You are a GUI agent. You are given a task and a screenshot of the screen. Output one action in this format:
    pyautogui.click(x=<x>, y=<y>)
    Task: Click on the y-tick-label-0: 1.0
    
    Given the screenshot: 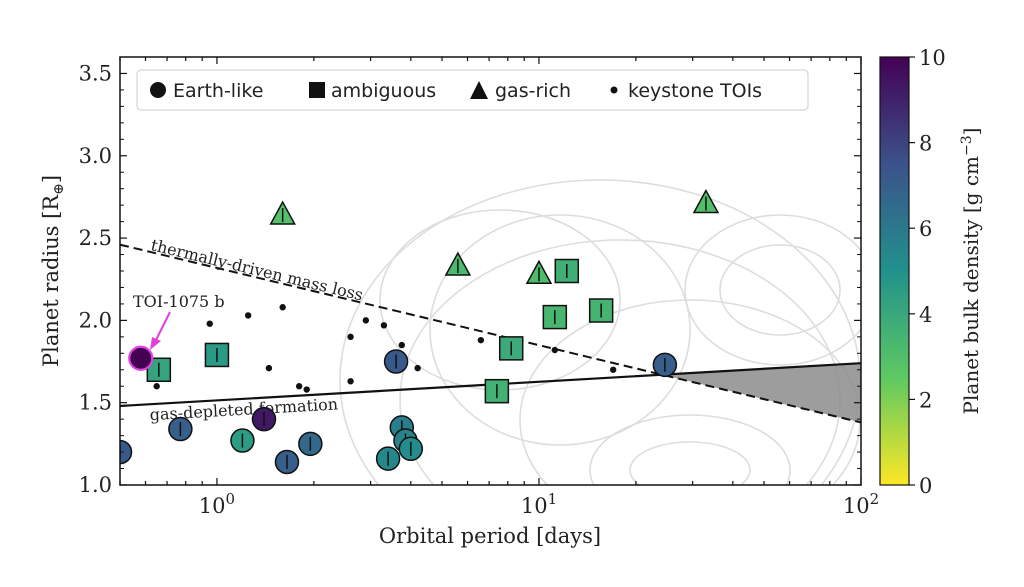 What is the action you would take?
    pyautogui.click(x=95, y=485)
    